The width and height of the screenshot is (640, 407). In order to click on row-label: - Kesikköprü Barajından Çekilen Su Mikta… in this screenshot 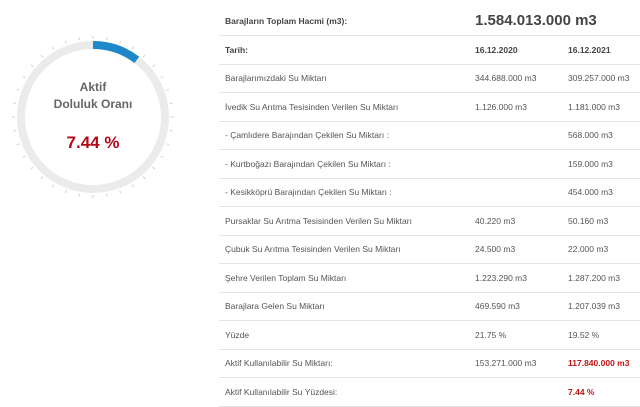, I will do `click(344, 192)`.